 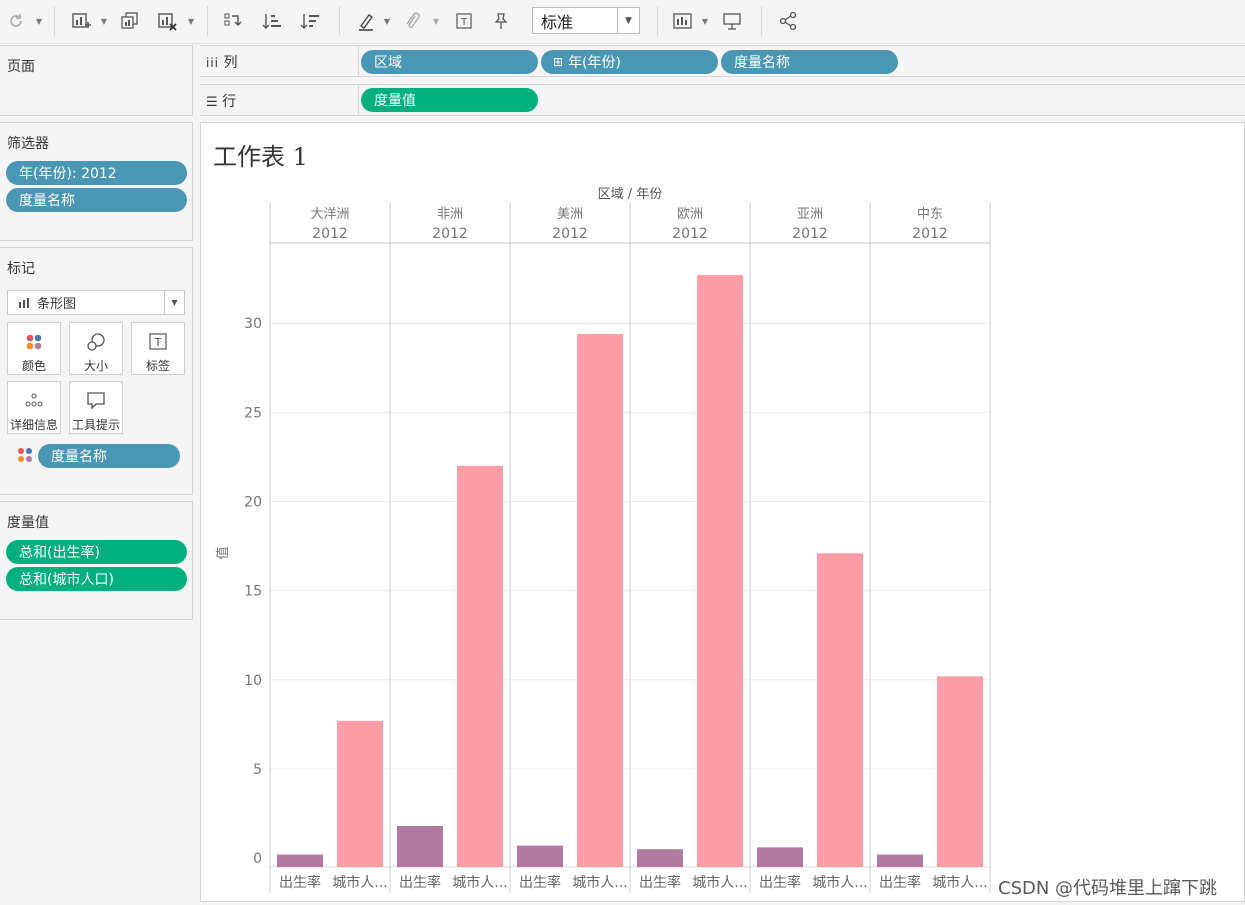 I want to click on y-tick-label: 15, so click(x=253, y=592).